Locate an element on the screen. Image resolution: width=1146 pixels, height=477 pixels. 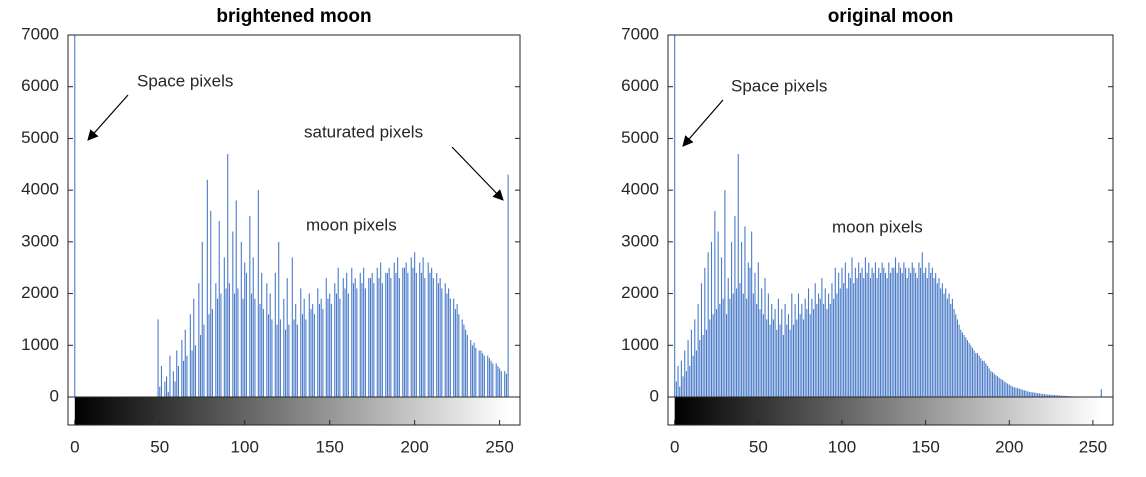
annotation: saturated pixels is located at coordinates (363, 131).